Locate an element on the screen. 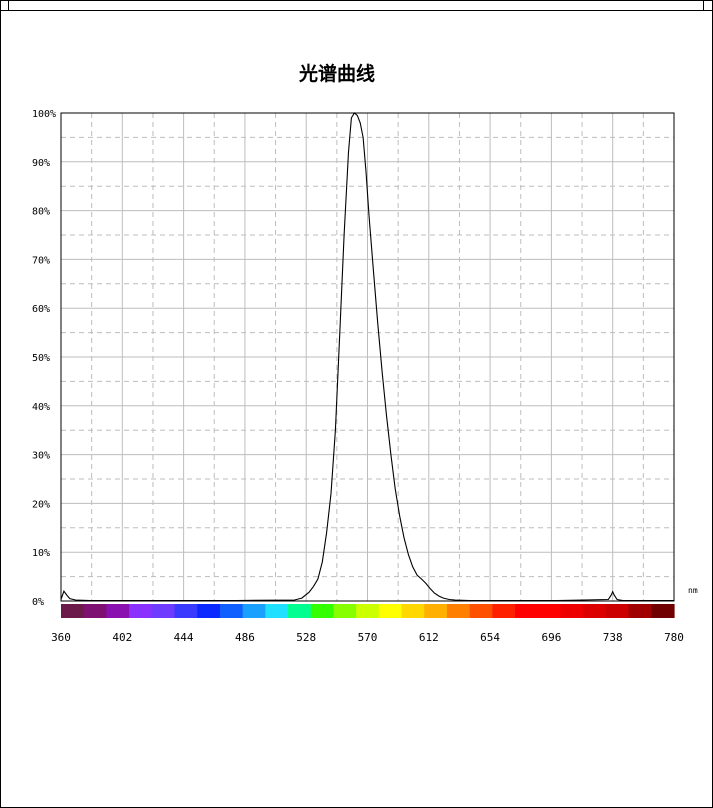 The width and height of the screenshot is (713, 808). x-tick-label: 486 is located at coordinates (245, 637).